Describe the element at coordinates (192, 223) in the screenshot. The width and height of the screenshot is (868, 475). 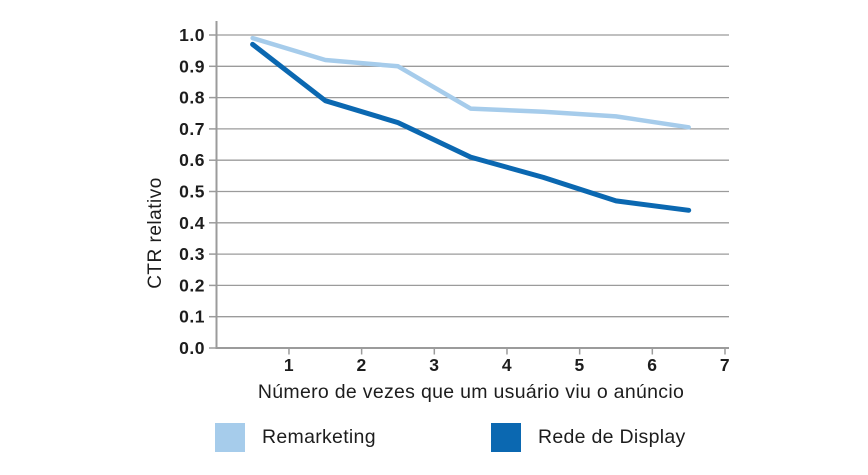
I see `y-tick-label: 0.4` at that location.